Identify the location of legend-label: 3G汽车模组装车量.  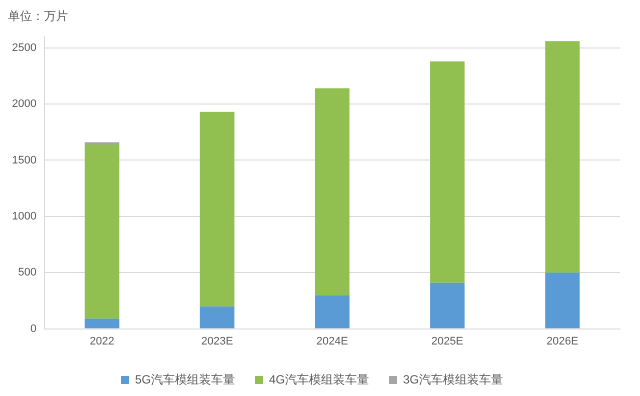
(453, 379).